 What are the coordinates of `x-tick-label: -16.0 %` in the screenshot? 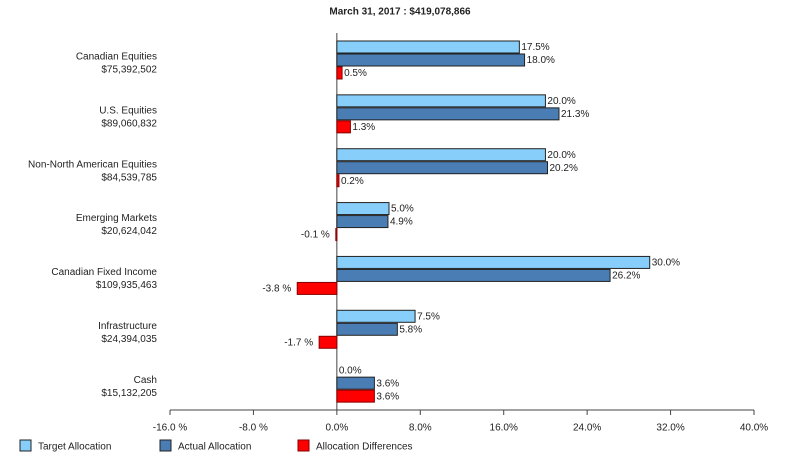 It's located at (170, 428).